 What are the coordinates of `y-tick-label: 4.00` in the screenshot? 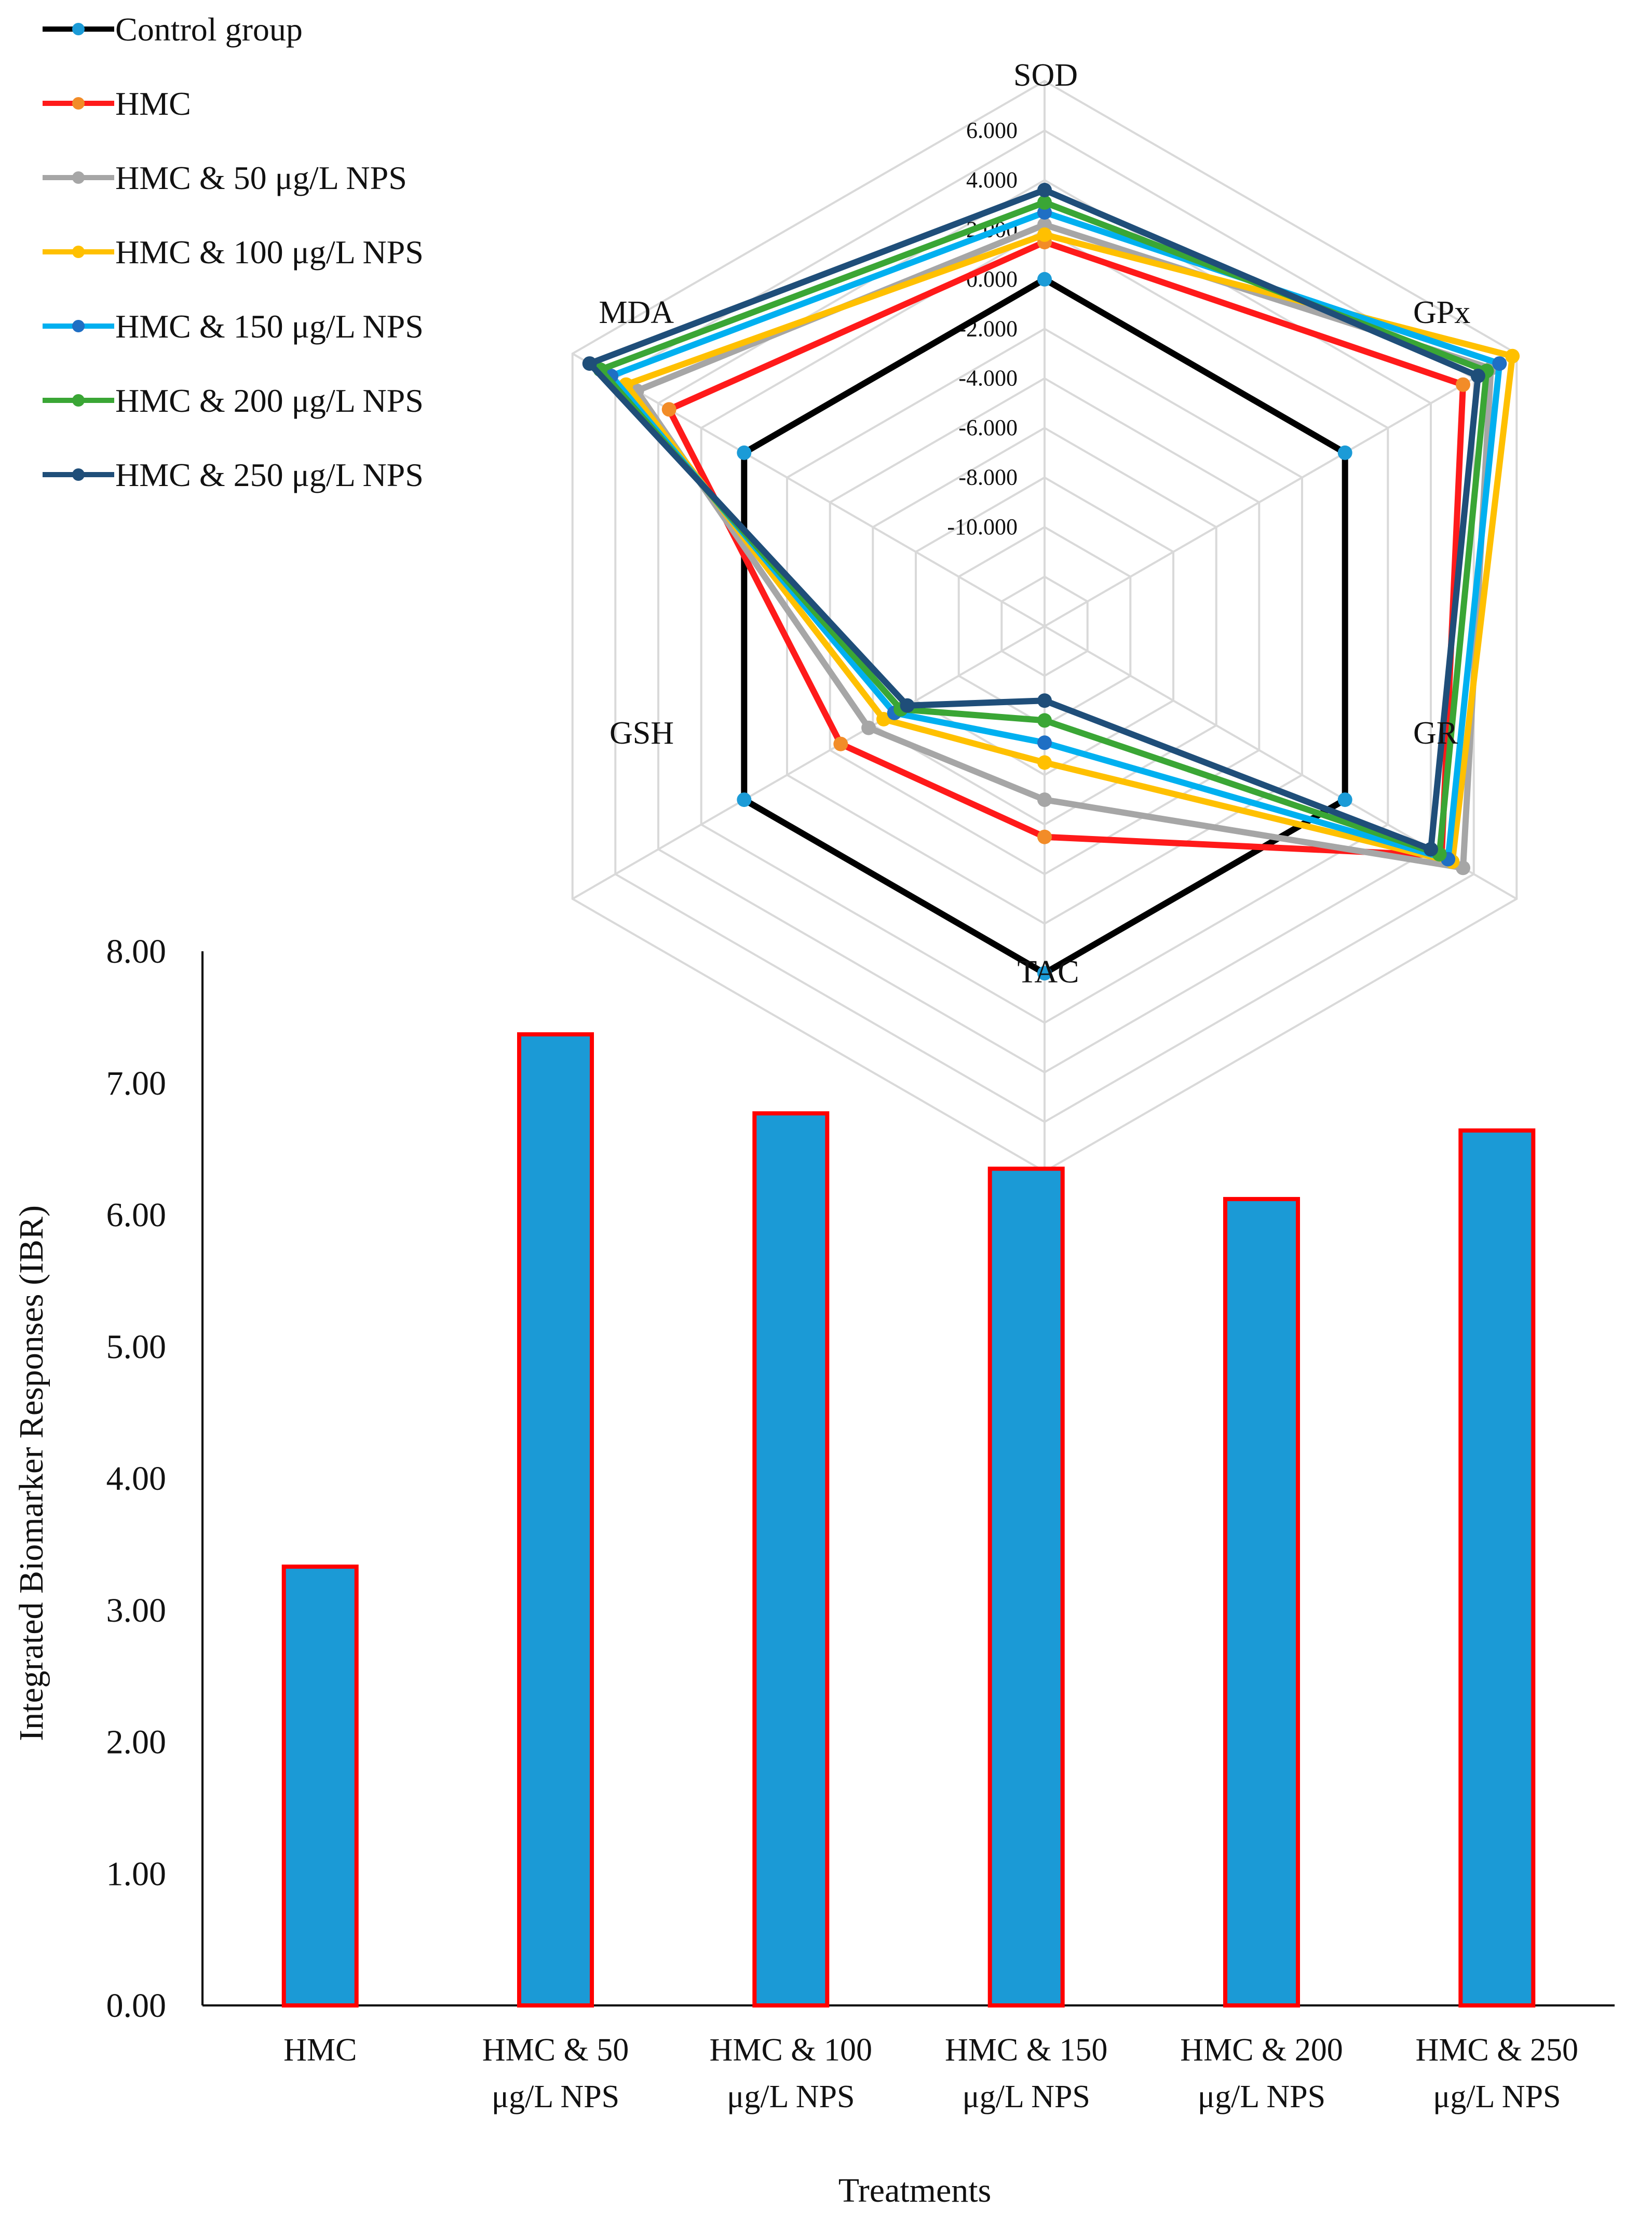 It's located at (136, 1479).